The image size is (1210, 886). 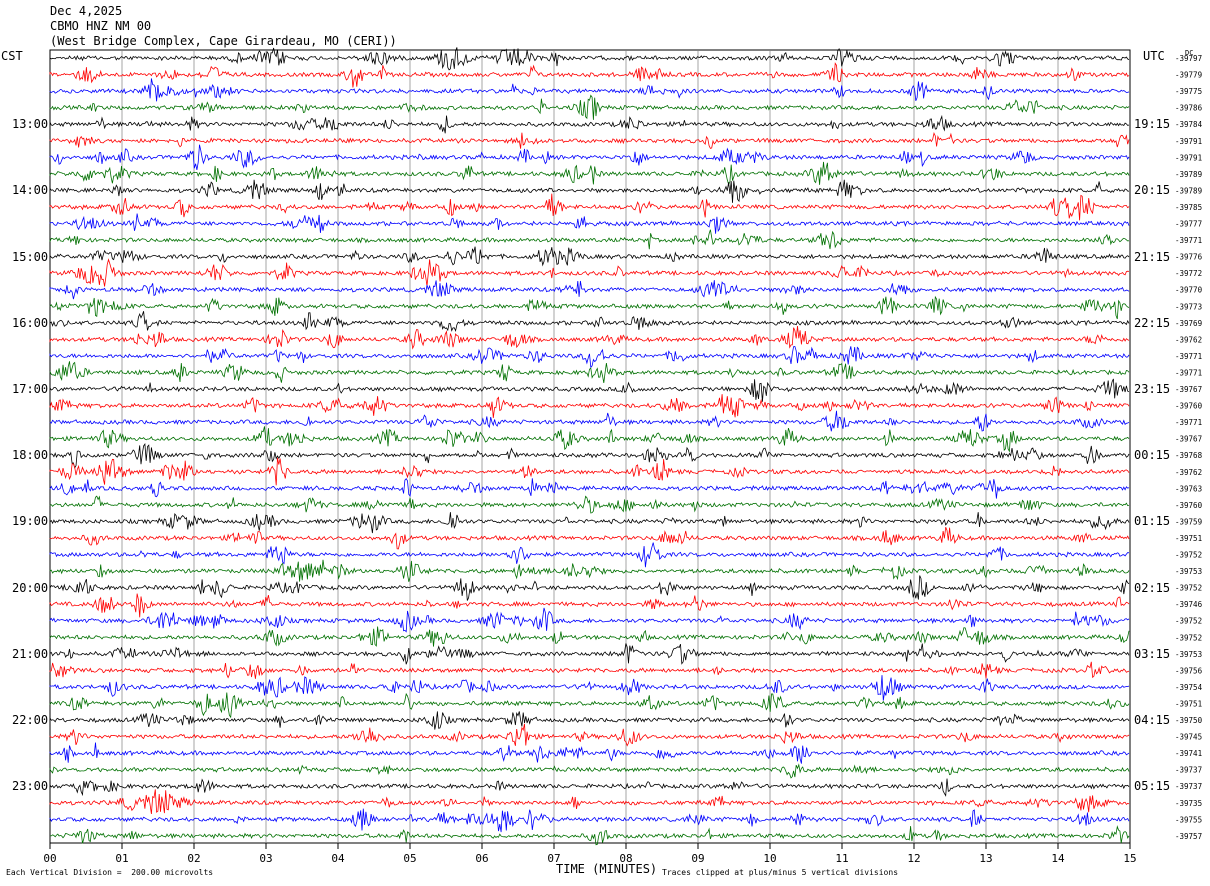 I want to click on right-hour-label: 23:15, so click(x=1152, y=389).